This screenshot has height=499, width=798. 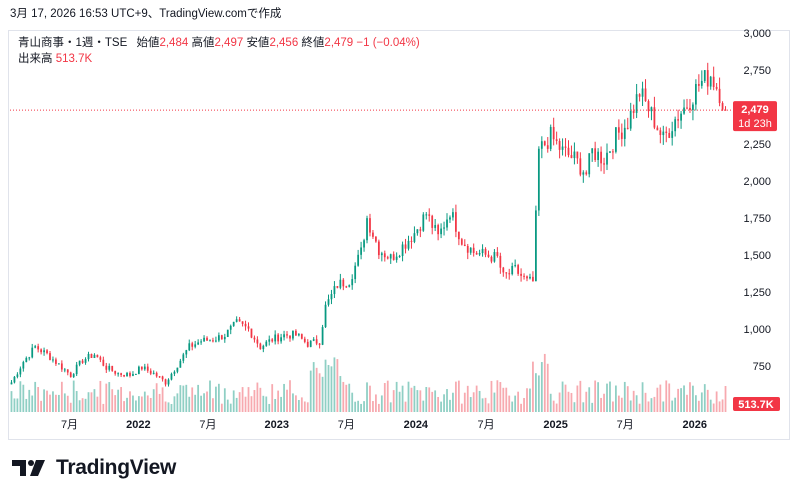 What do you see at coordinates (35, 59) in the screenshot?
I see `volume-label: 出来高` at bounding box center [35, 59].